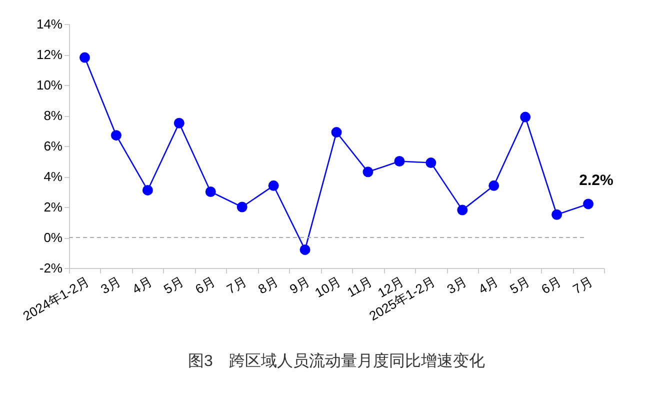 This screenshot has height=414, width=648. I want to click on y-tick-label: 6%, so click(53, 146).